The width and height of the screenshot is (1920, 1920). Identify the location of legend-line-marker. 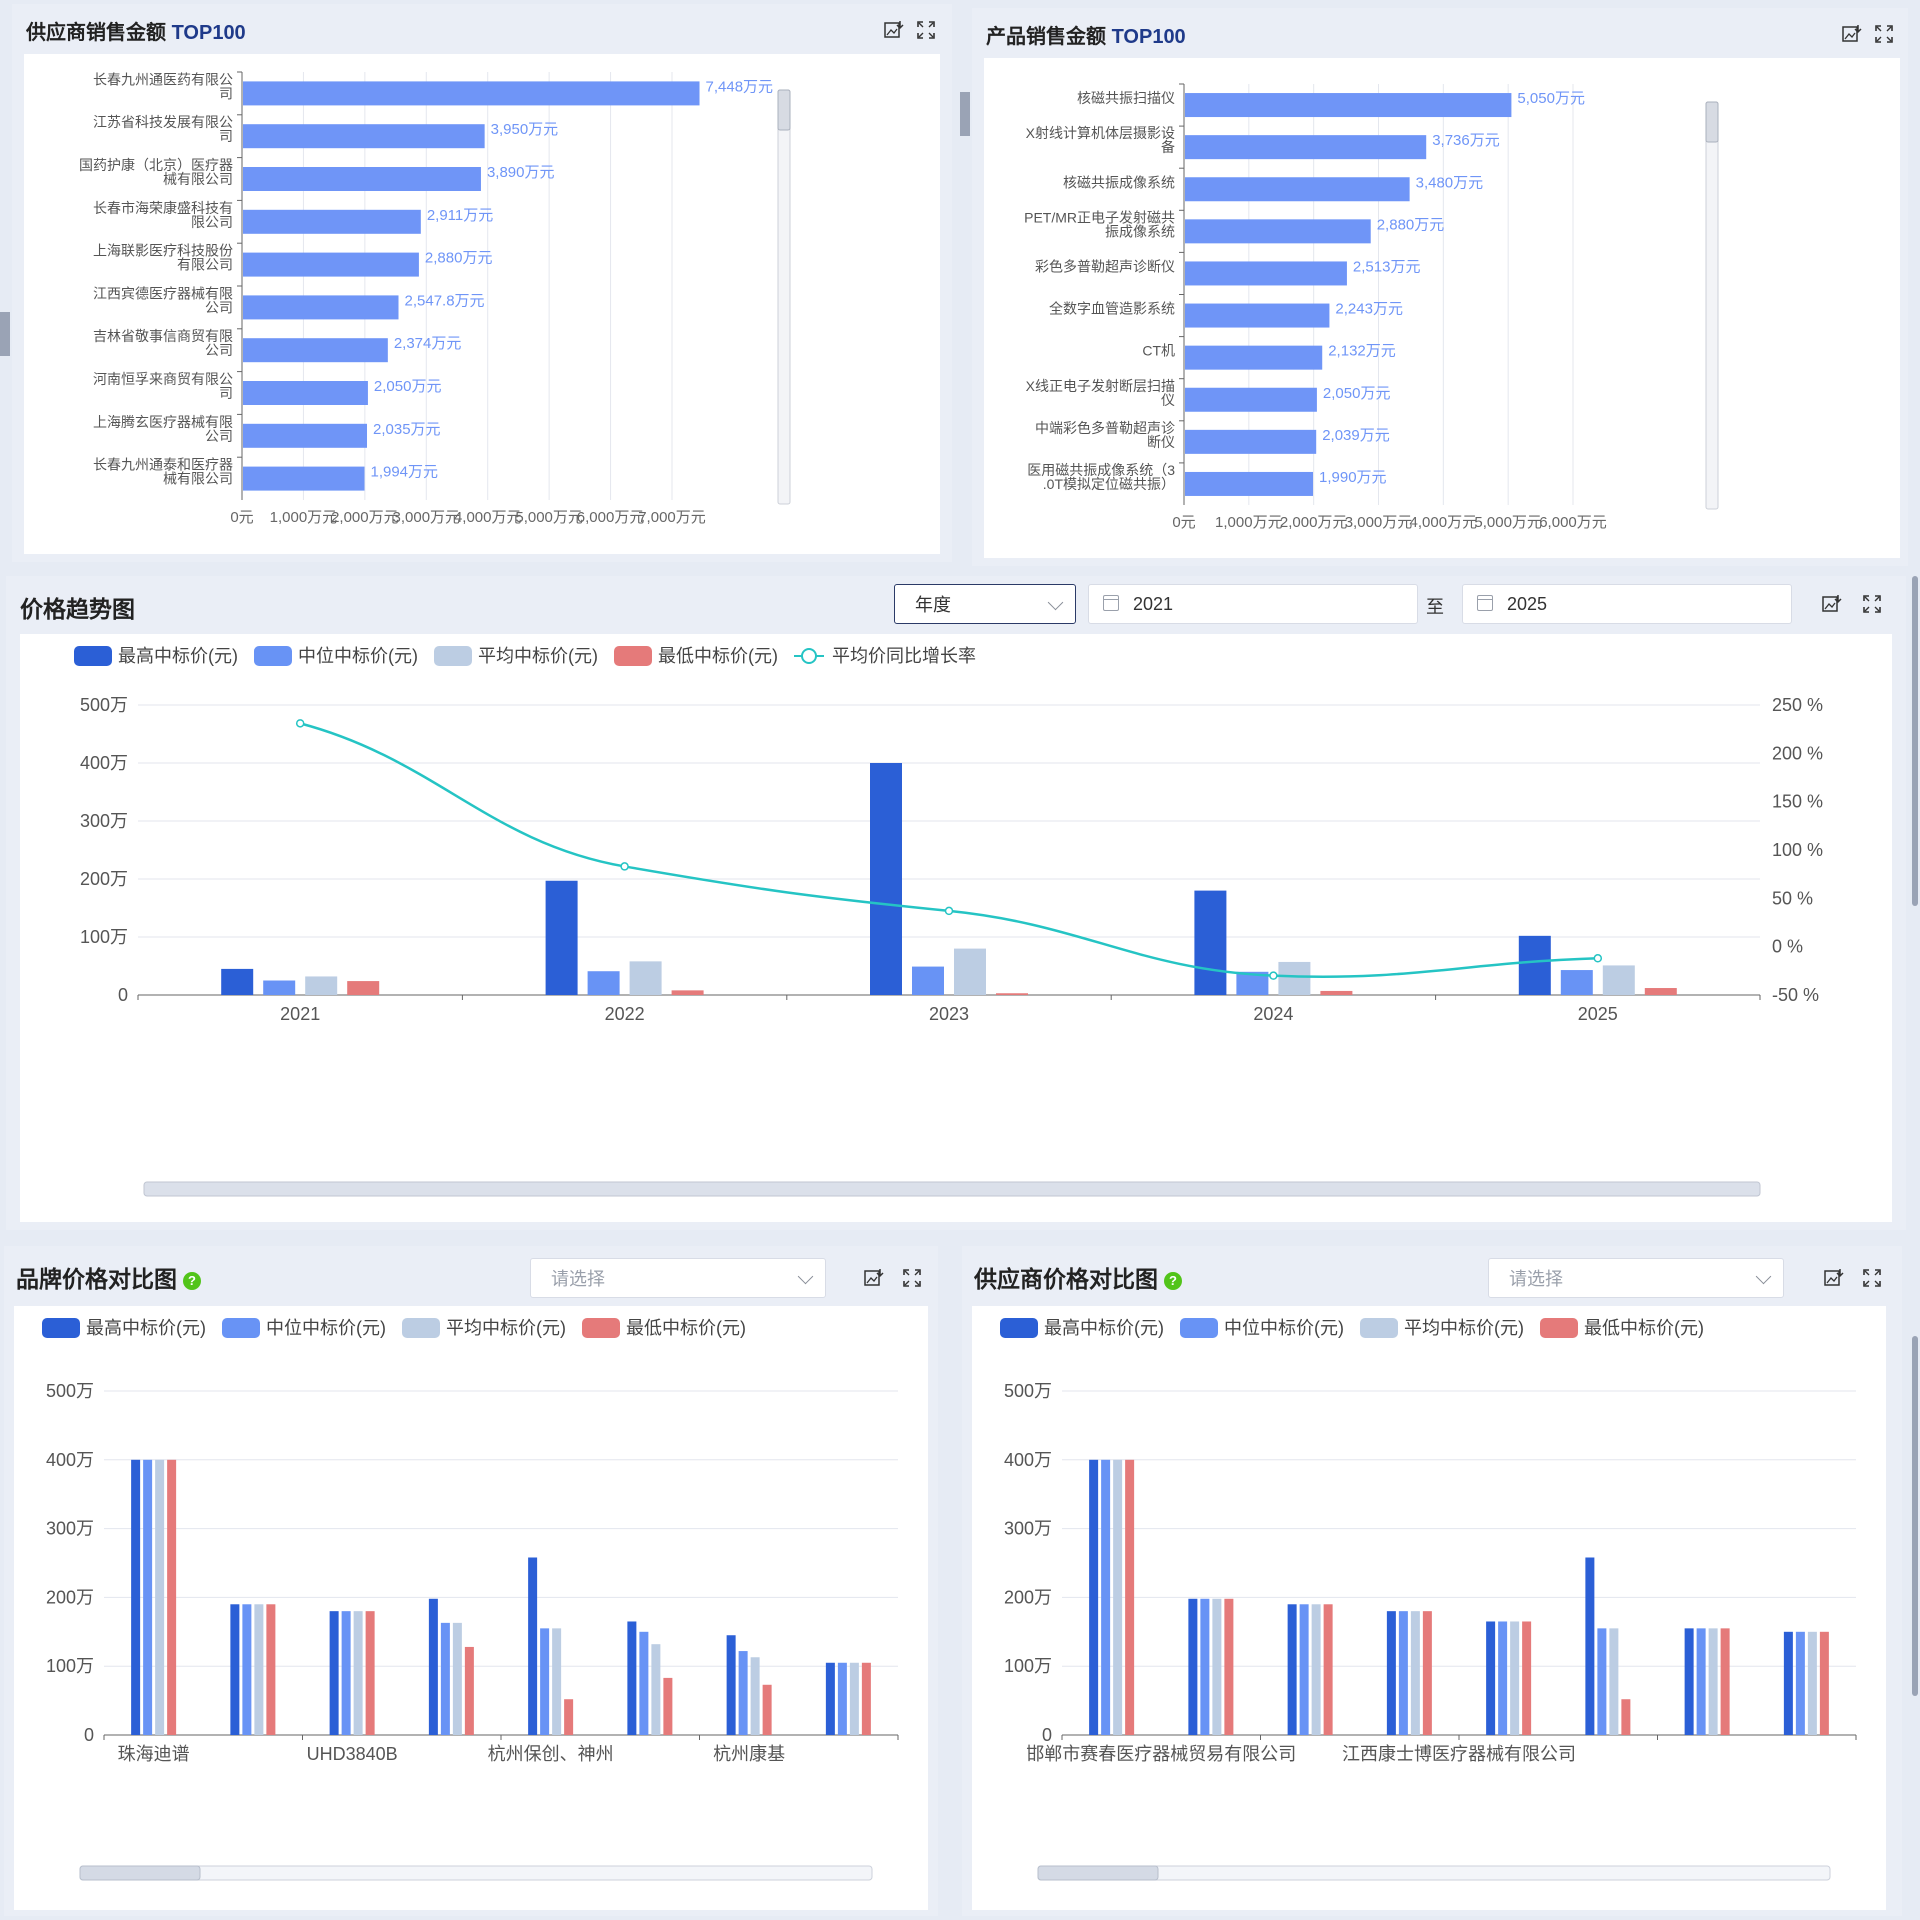
(809, 656).